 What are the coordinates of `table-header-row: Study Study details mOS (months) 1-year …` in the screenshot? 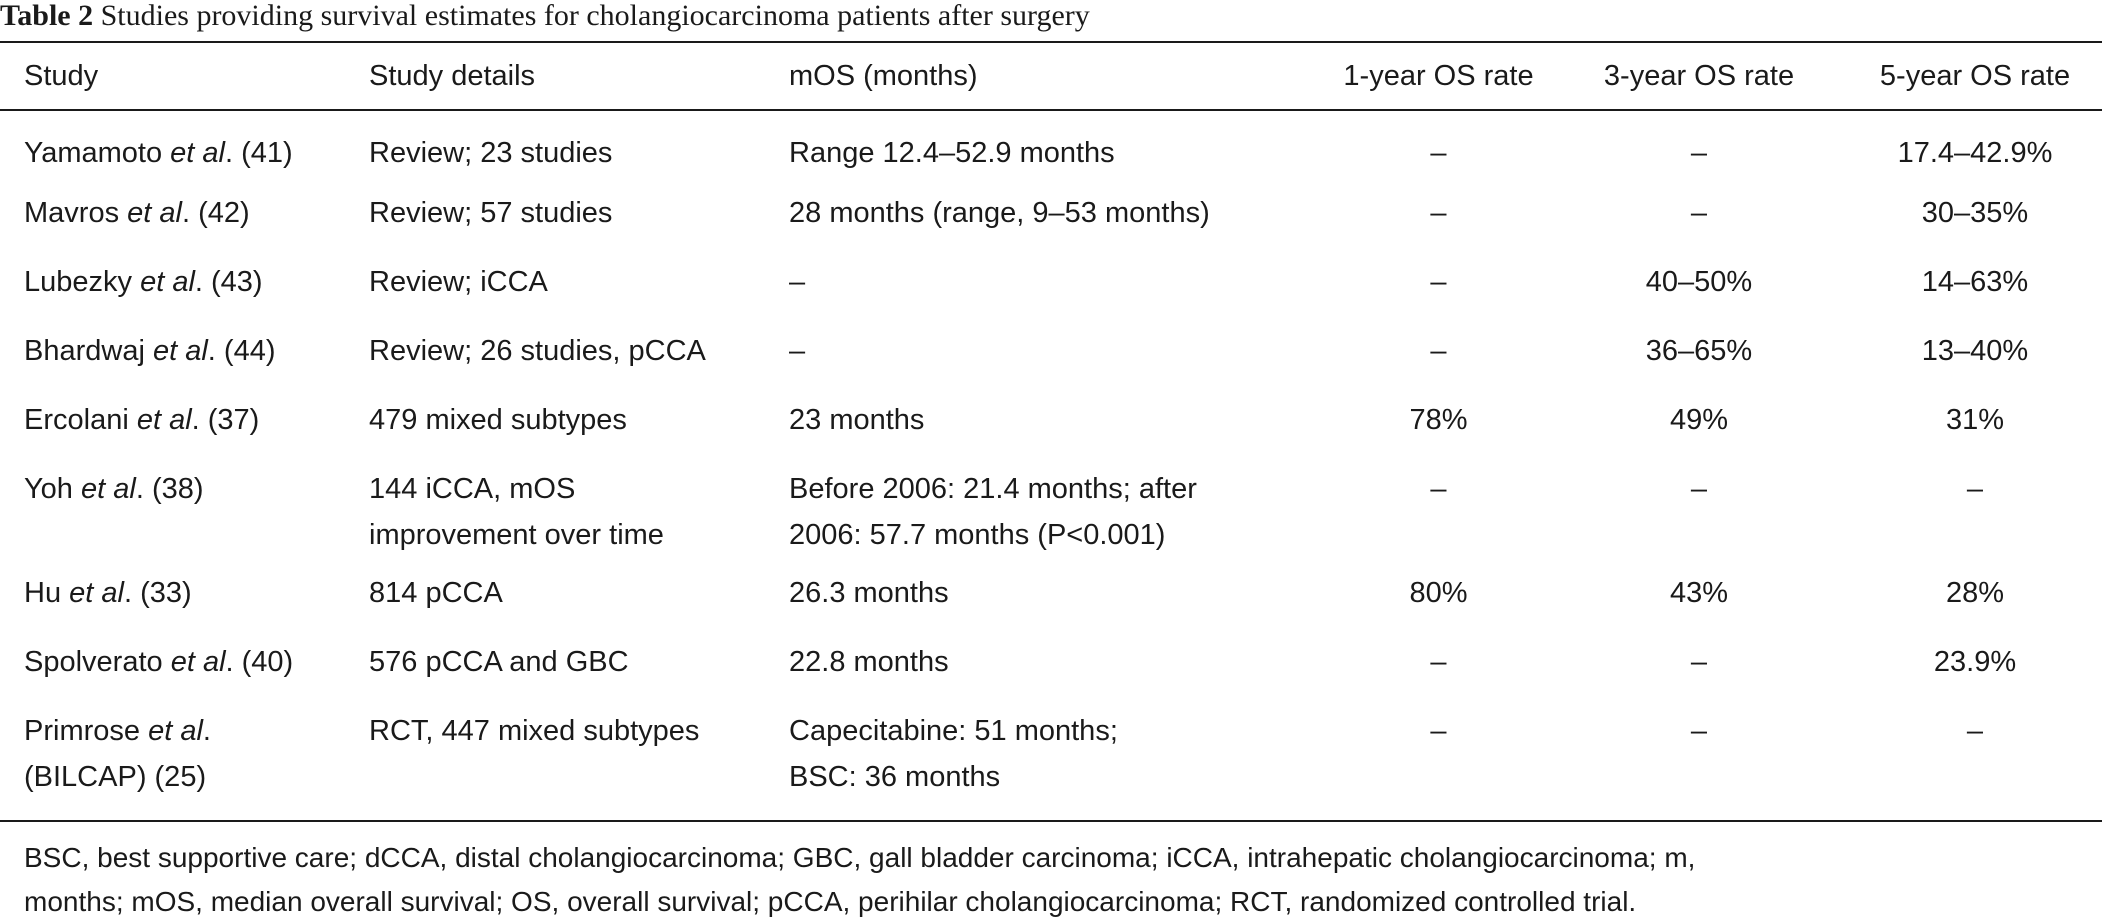 It's located at (1051, 76).